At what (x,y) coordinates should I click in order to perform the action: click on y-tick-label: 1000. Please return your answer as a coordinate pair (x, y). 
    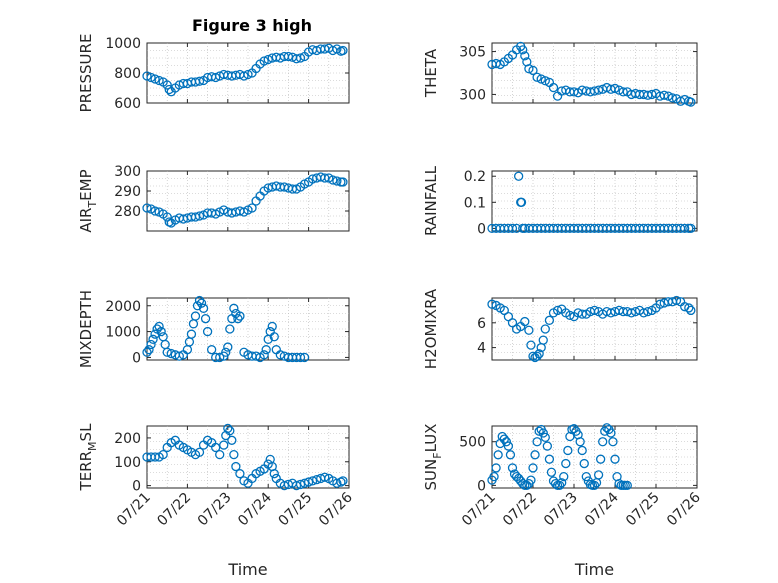
    Looking at the image, I should click on (123, 44).